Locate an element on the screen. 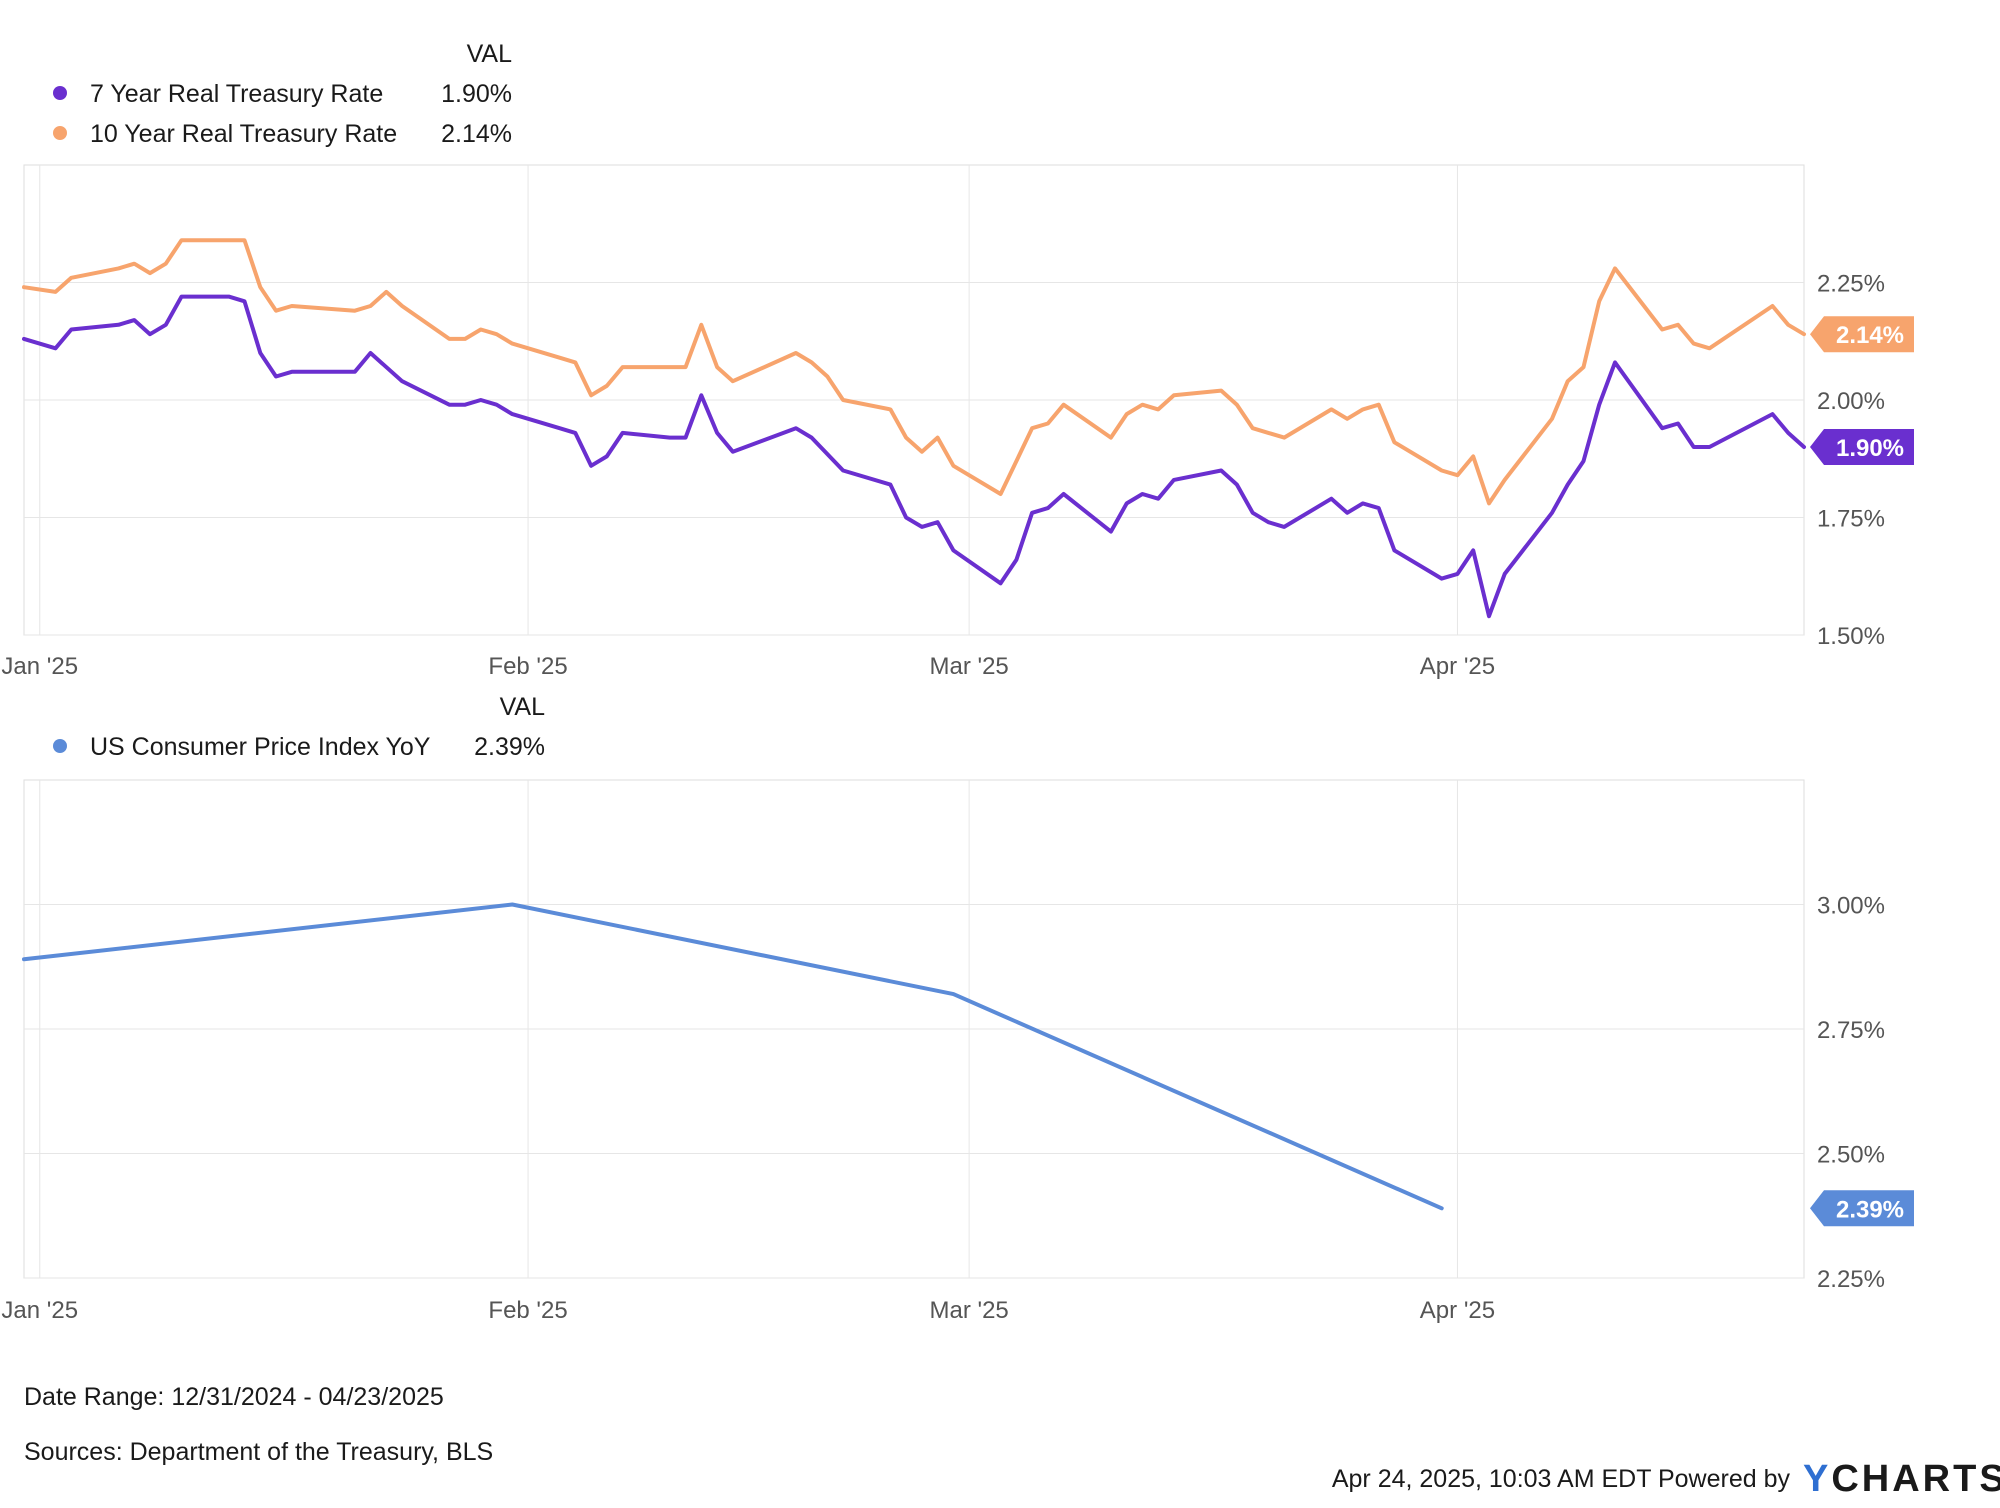 The width and height of the screenshot is (2000, 1508). legend-name-10yr: 10 Year Real Treasury Rate is located at coordinates (243, 134).